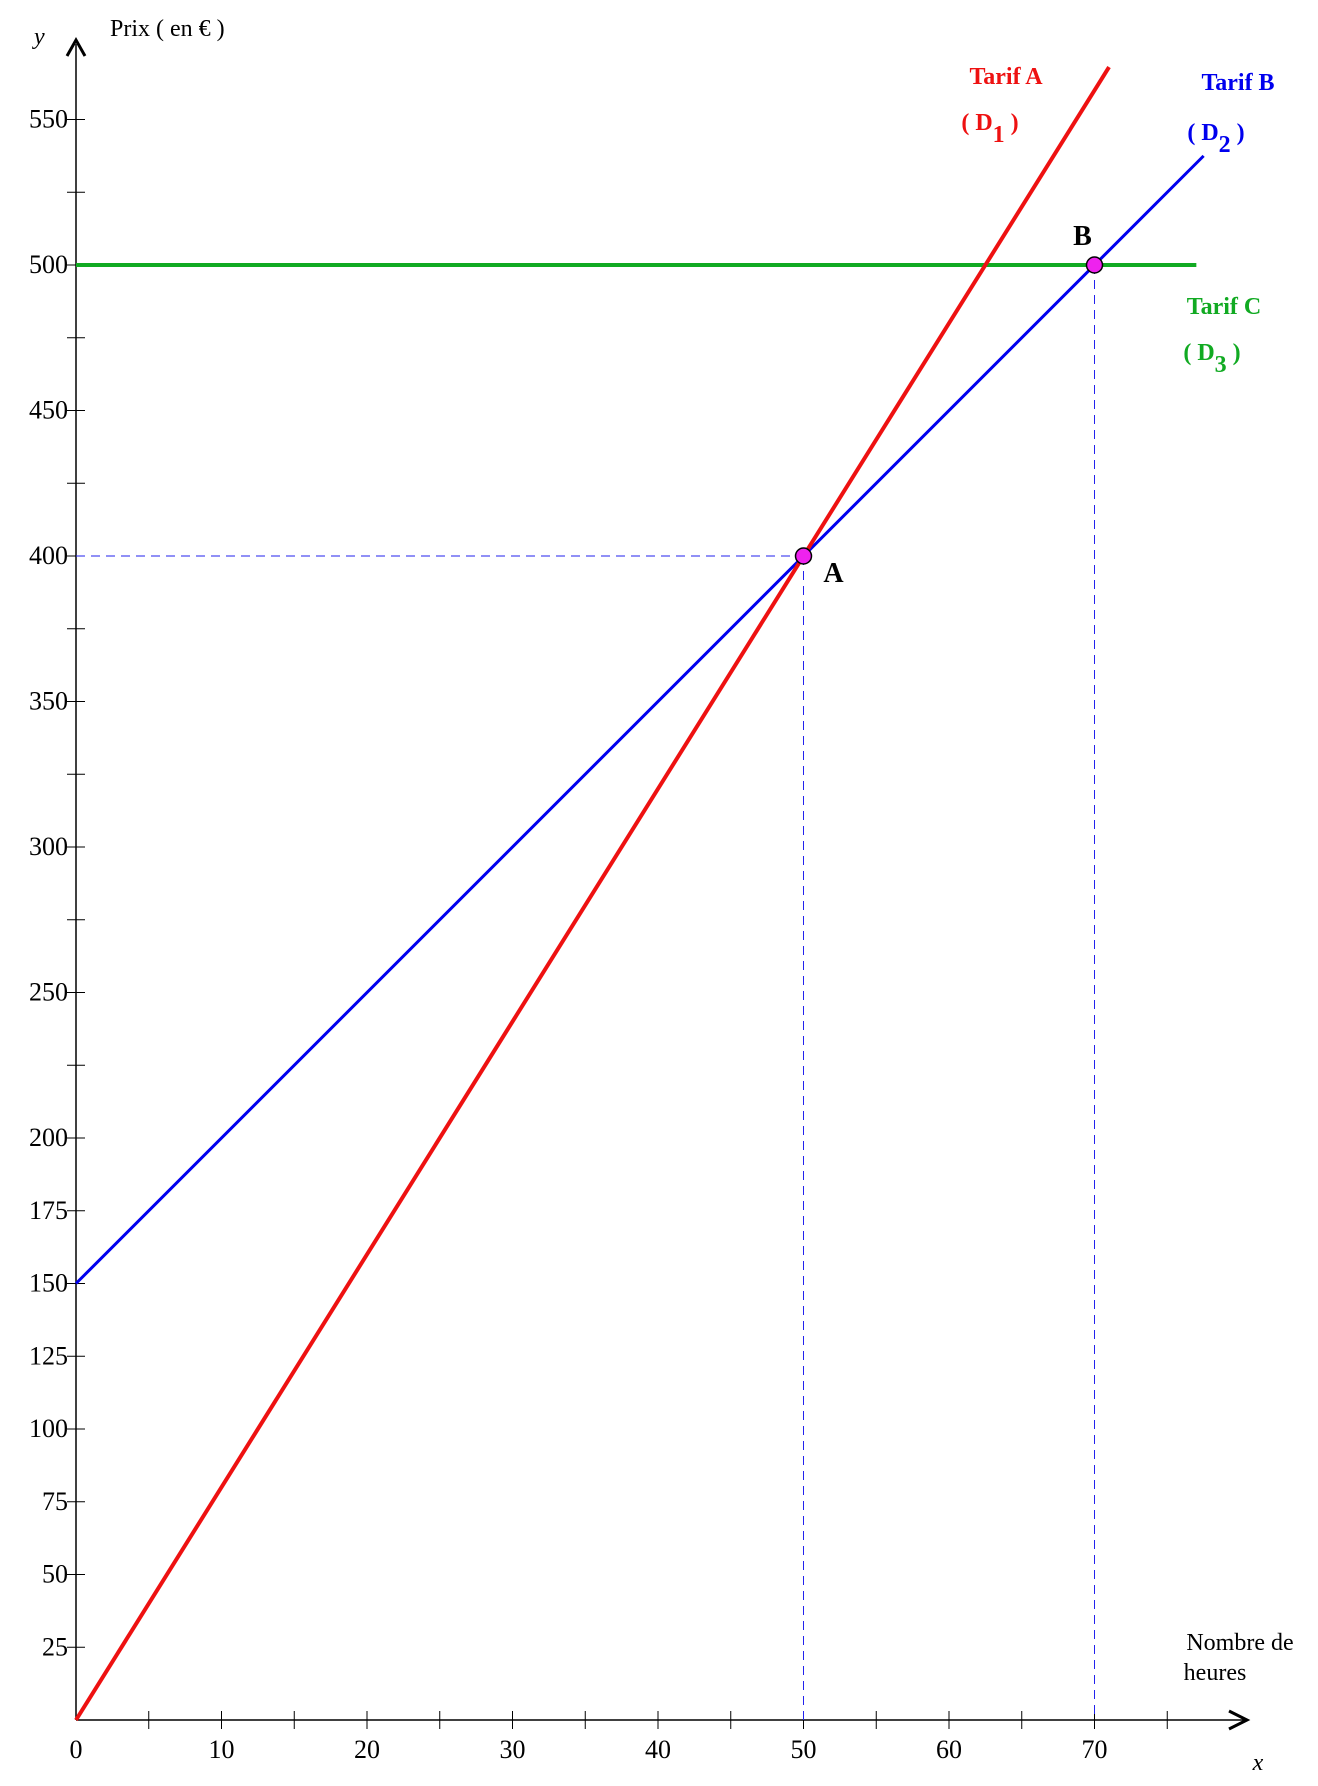 This screenshot has width=1318, height=1786. Describe the element at coordinates (167, 29) in the screenshot. I see `y-axis-title: Prix ( en € )` at that location.